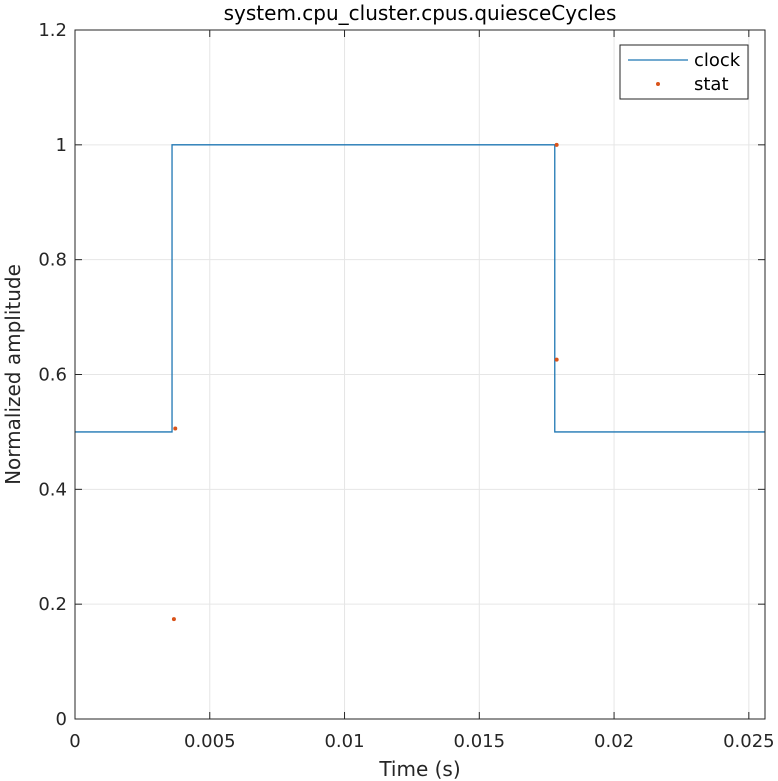 This screenshot has width=778, height=781. I want to click on x-axis-label: Time (s), so click(419, 769).